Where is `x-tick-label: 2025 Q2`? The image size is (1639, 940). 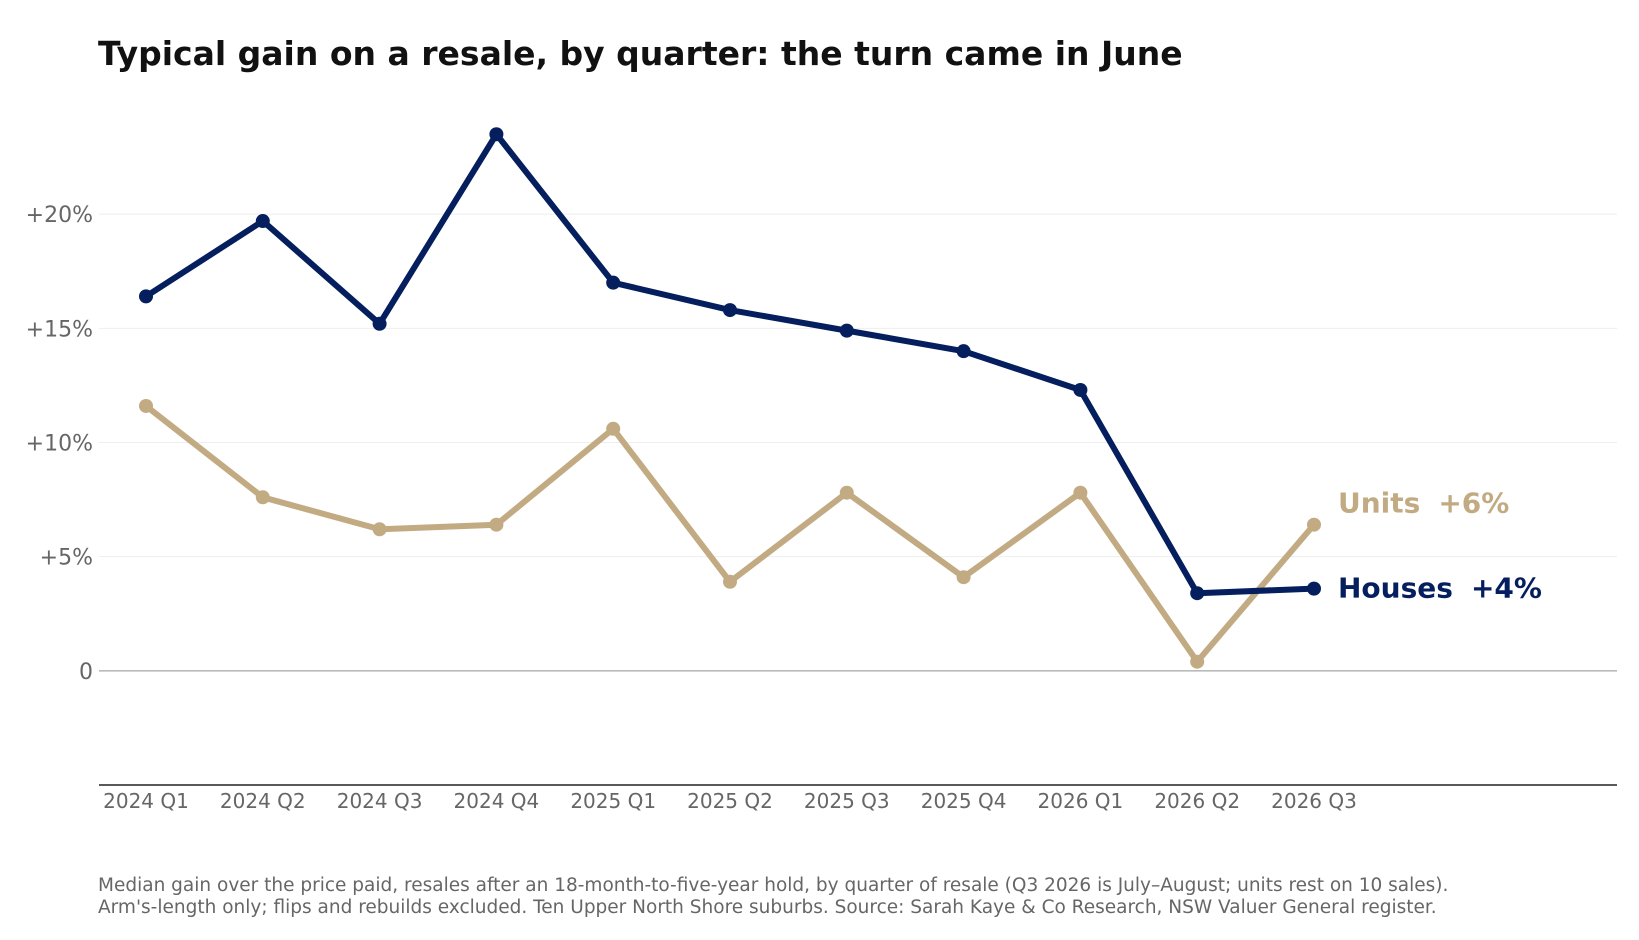 x-tick-label: 2025 Q2 is located at coordinates (730, 801).